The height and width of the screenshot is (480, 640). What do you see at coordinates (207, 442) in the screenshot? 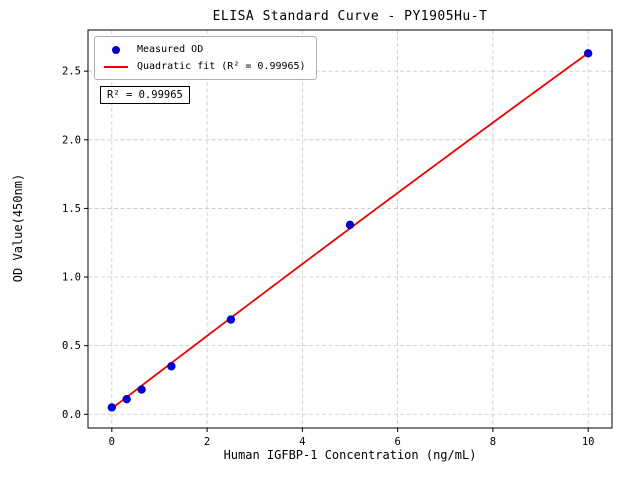
I see `x-tick-label: 2` at bounding box center [207, 442].